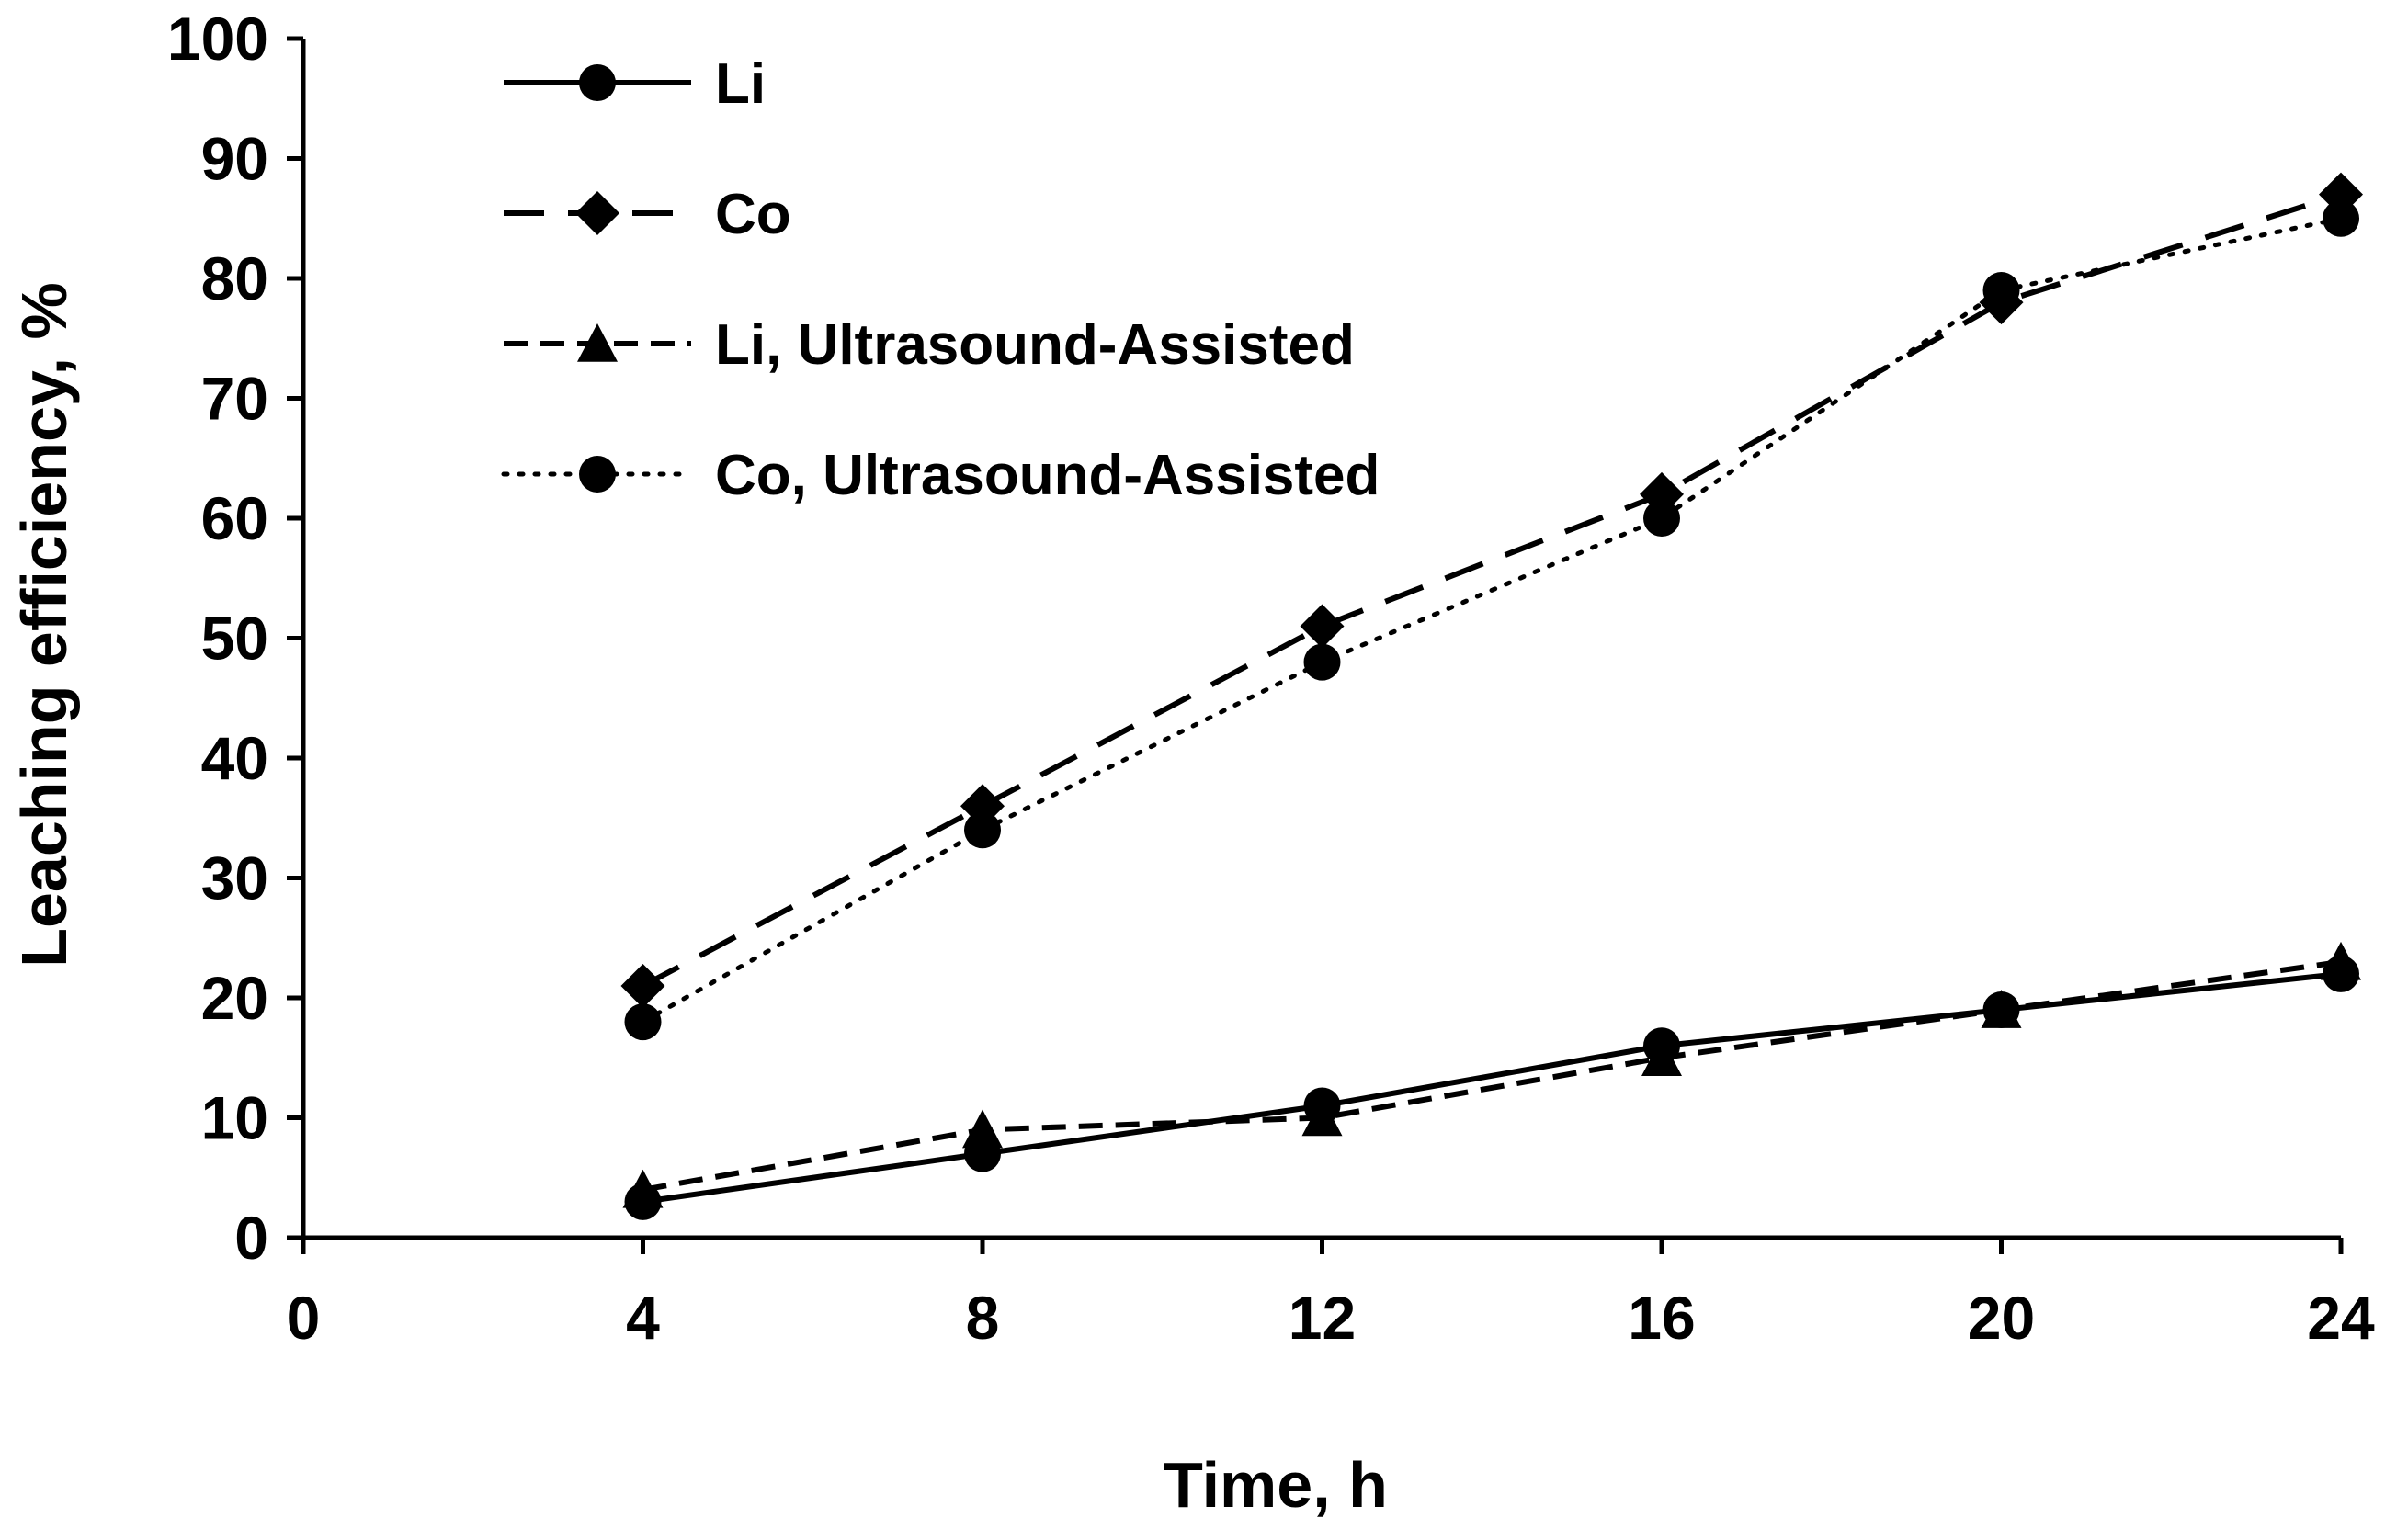 Image resolution: width=2408 pixels, height=1540 pixels. What do you see at coordinates (44, 625) in the screenshot?
I see `y-axis-title: Leaching efficiency, %` at bounding box center [44, 625].